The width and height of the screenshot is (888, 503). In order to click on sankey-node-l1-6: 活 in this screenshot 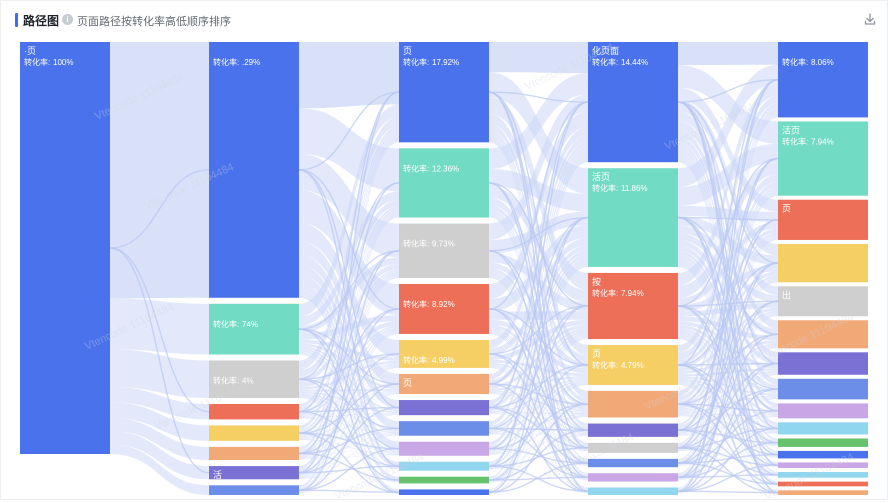, I will do `click(254, 473)`.